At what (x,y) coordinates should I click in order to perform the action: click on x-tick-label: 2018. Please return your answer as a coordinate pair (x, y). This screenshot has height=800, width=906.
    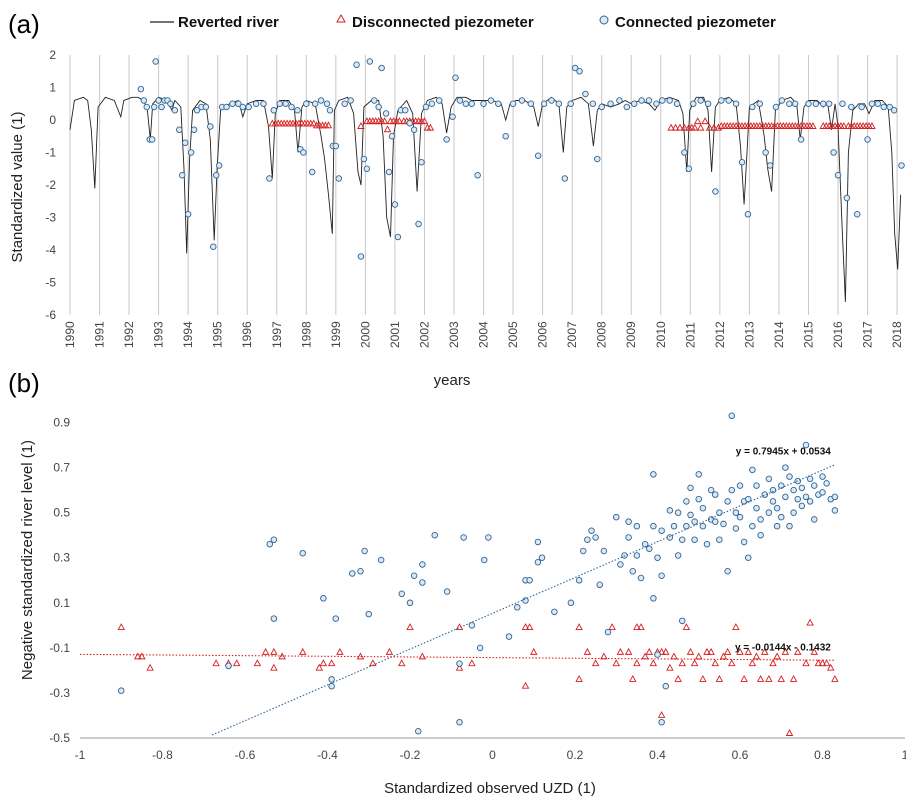
    Looking at the image, I should click on (897, 334).